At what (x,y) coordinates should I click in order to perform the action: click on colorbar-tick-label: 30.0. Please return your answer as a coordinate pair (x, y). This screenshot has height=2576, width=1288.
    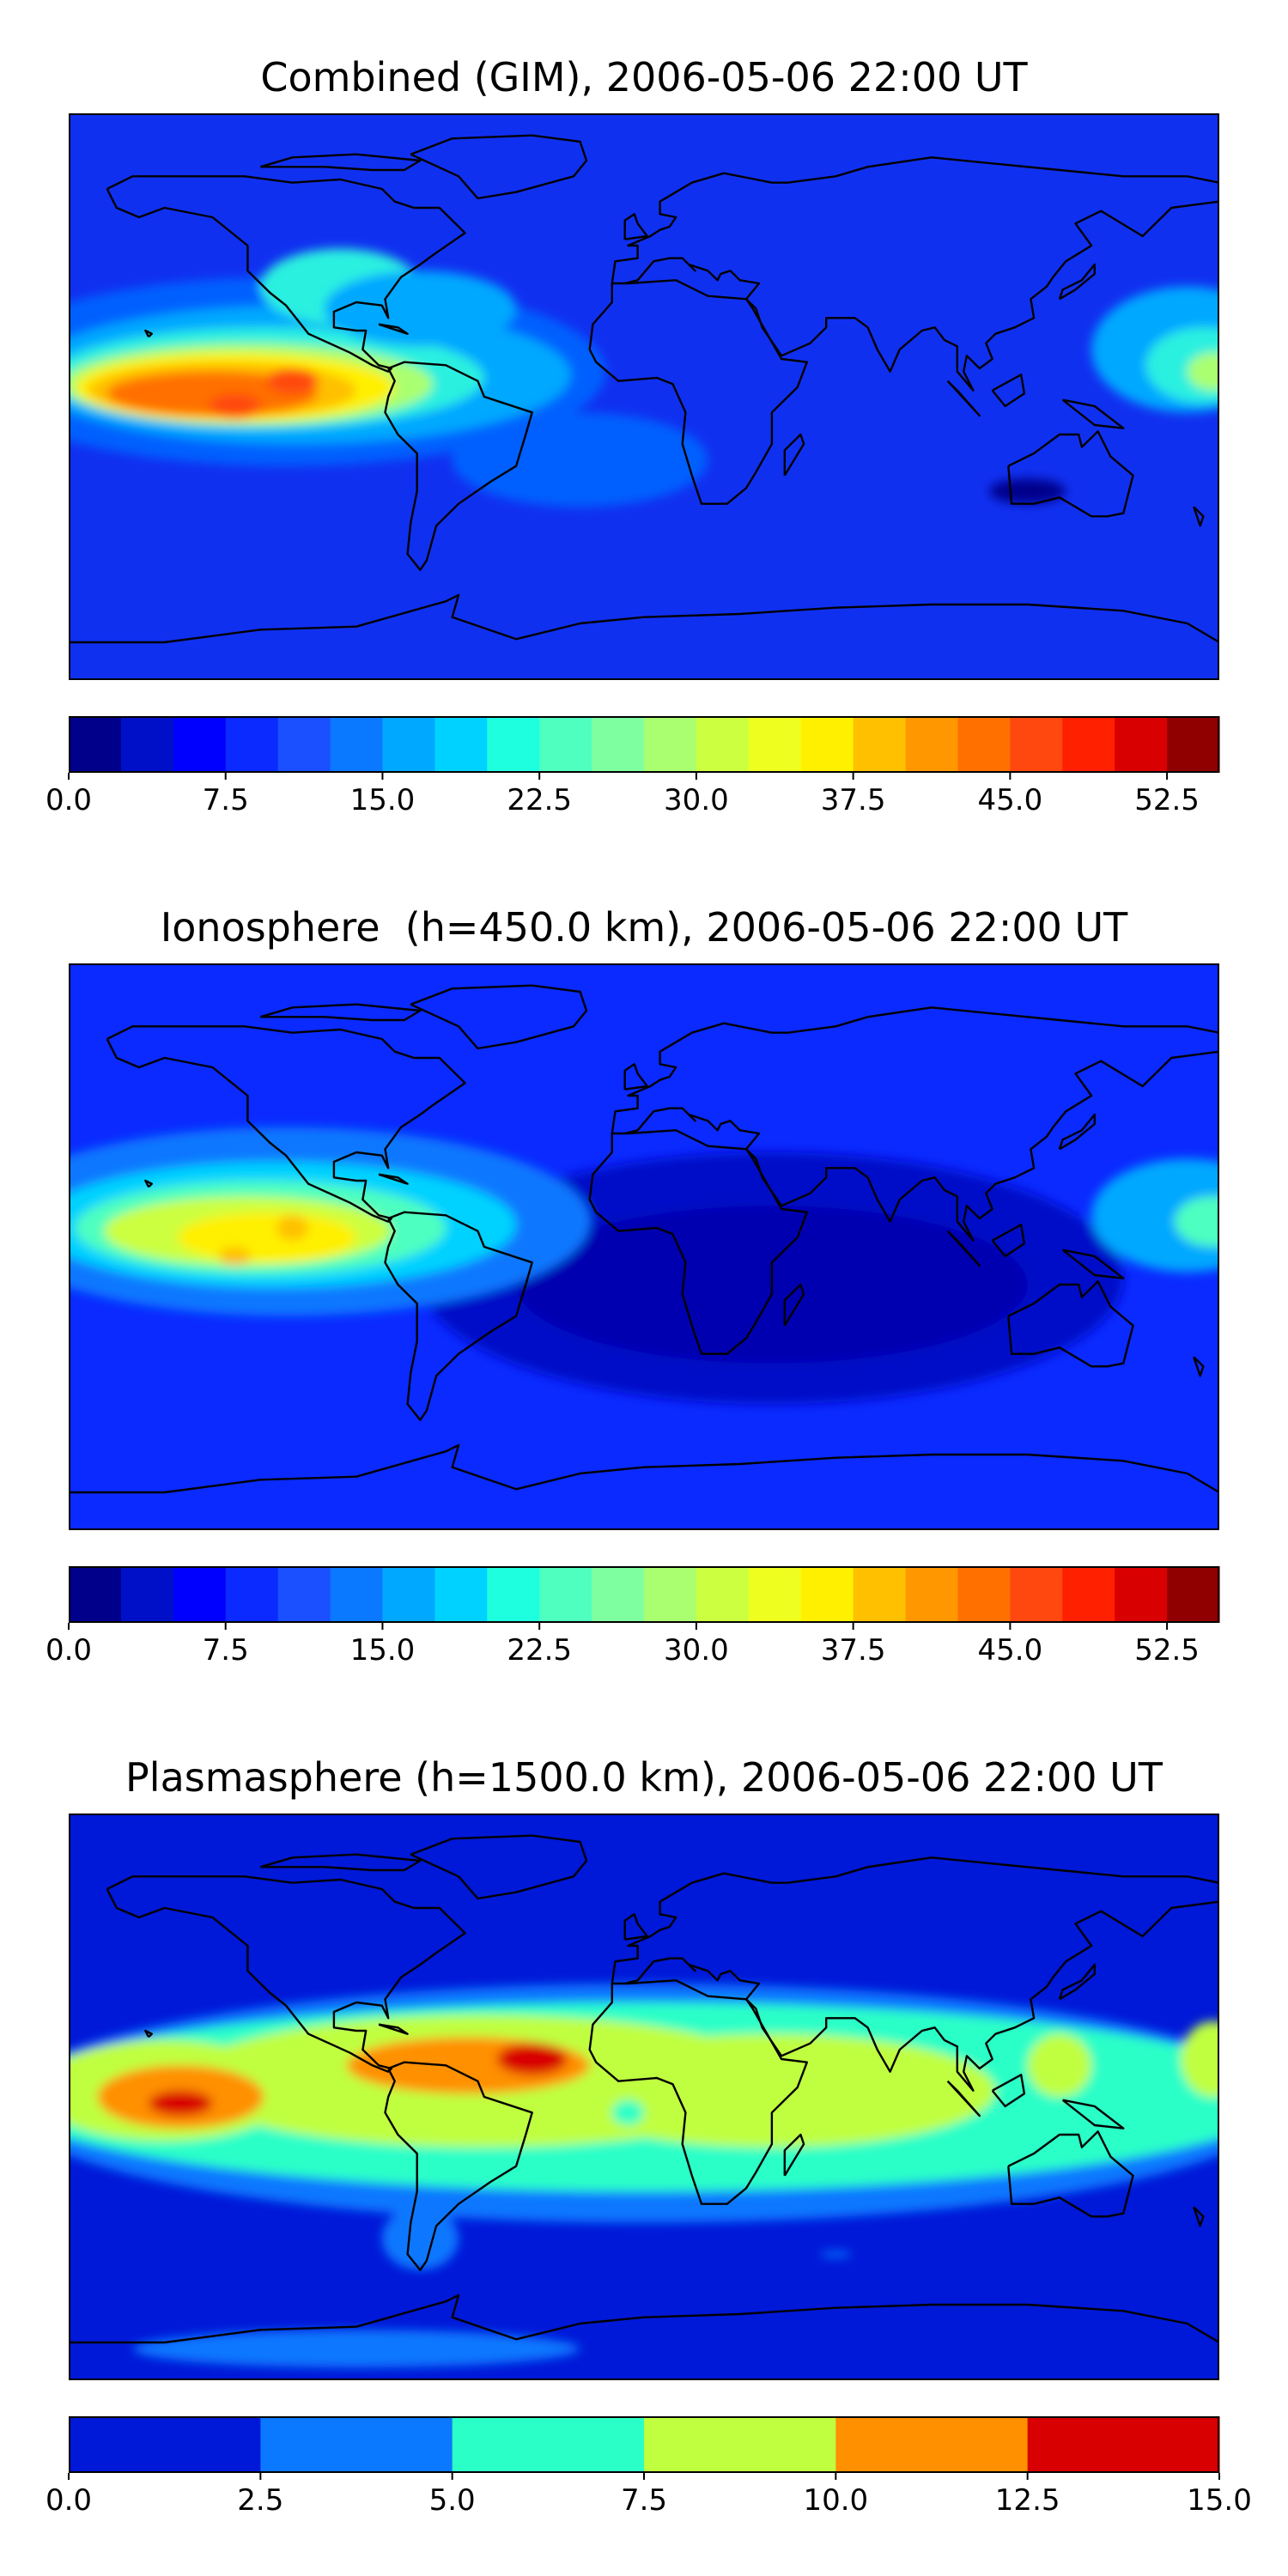
    Looking at the image, I should click on (696, 1650).